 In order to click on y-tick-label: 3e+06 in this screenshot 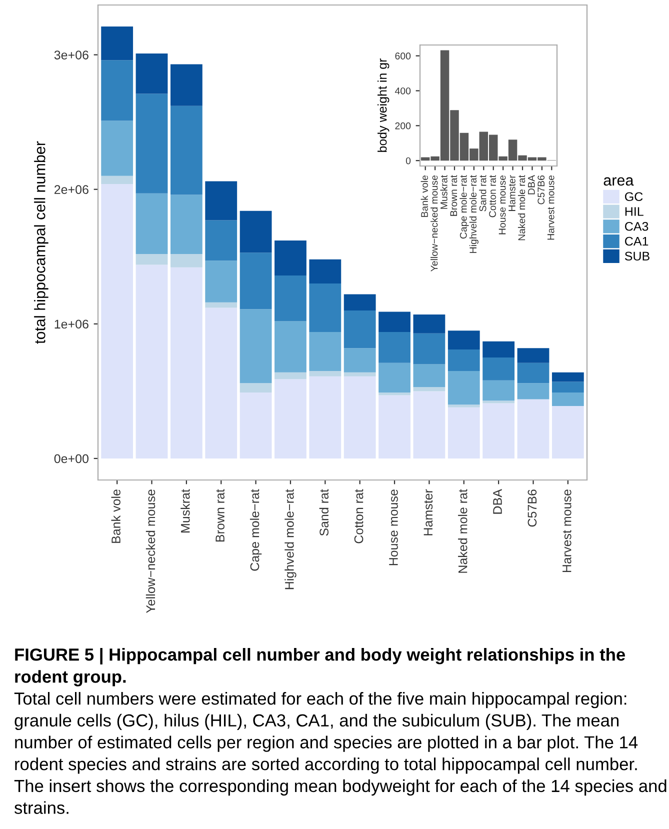, I will do `click(71, 55)`.